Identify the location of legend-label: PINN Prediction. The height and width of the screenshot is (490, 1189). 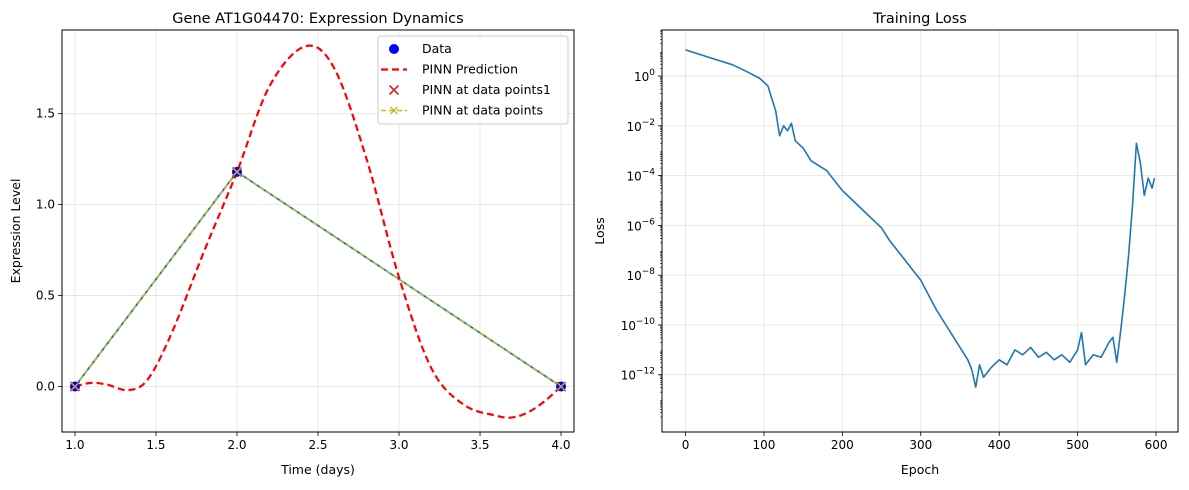
(470, 69).